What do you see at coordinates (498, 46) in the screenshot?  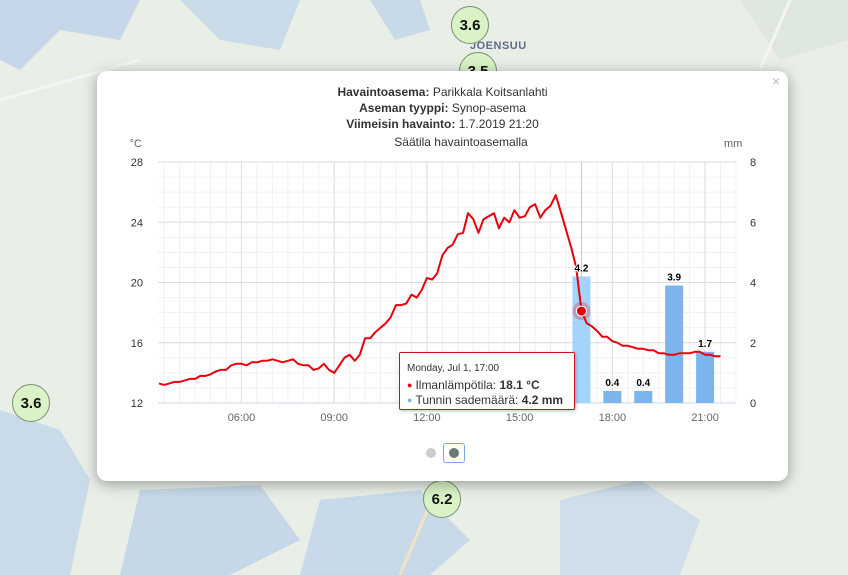 I see `city-label: JOENSUU` at bounding box center [498, 46].